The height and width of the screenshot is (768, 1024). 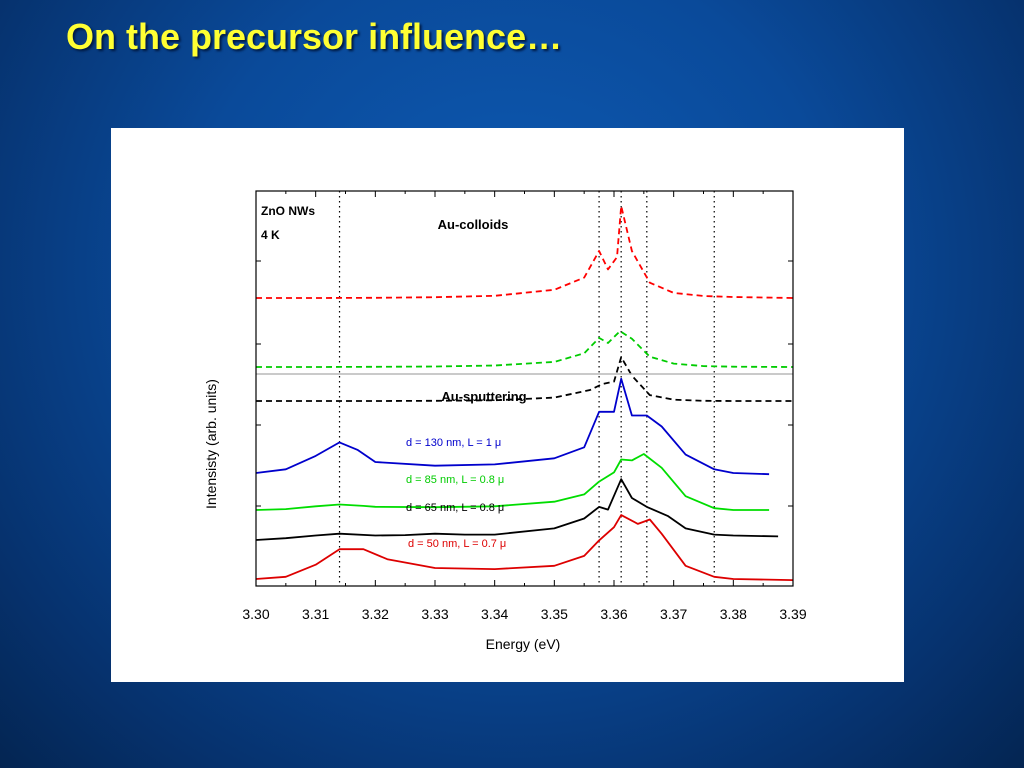 I want to click on curve-label-130nm: d = 130 nm, L = 1 μ, so click(x=453, y=443).